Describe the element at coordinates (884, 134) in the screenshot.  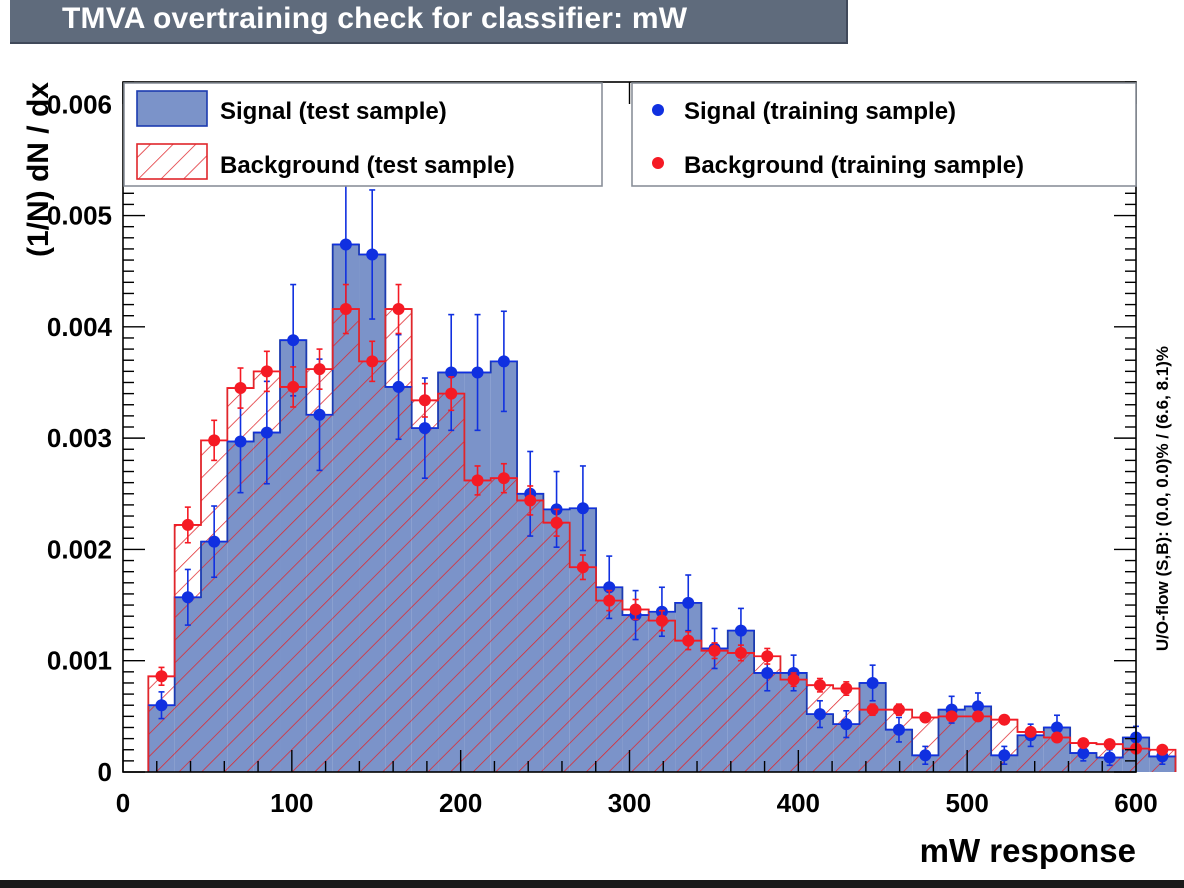
I see `legend-training-frame` at that location.